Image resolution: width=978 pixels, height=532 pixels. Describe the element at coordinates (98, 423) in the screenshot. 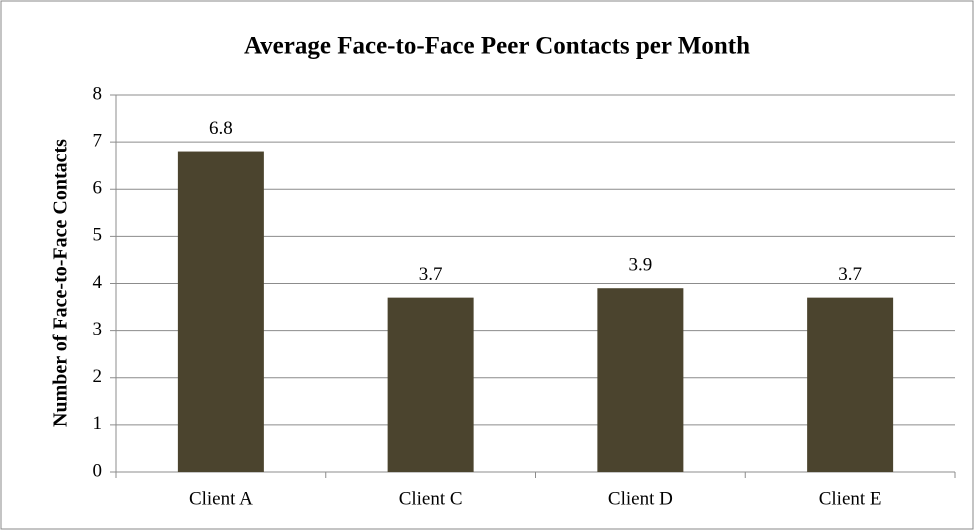

I see `y-tick-label: 1` at that location.